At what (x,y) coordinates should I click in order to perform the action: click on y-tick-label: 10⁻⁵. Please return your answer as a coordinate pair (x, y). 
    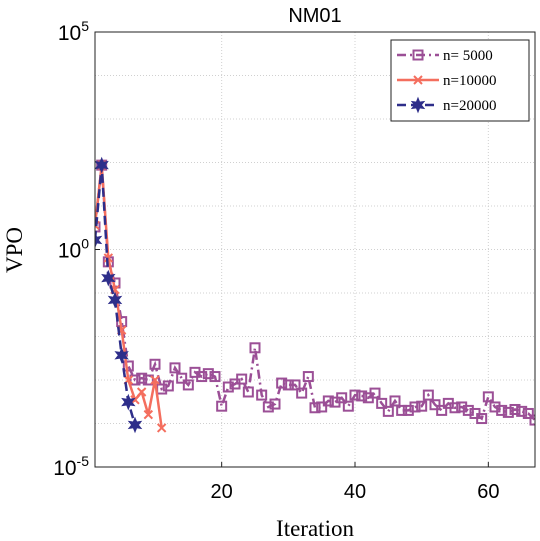
    Looking at the image, I should click on (71, 466).